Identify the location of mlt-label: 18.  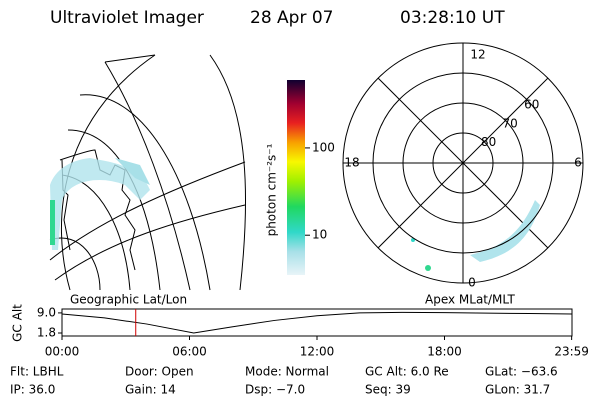
(351, 163).